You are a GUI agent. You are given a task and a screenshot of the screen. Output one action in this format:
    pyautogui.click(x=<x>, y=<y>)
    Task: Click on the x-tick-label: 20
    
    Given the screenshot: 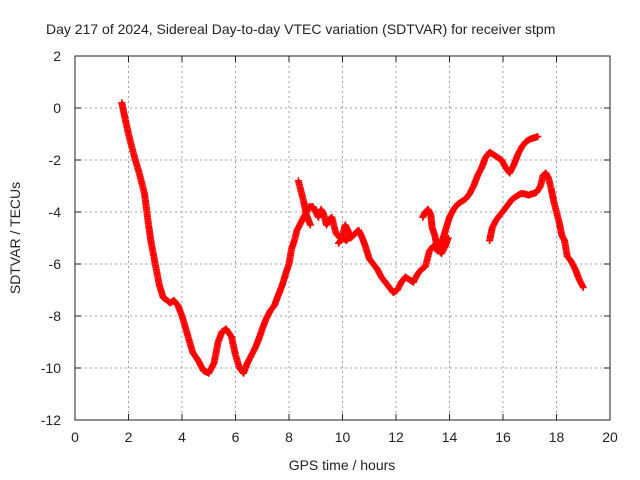 What is the action you would take?
    pyautogui.click(x=610, y=437)
    